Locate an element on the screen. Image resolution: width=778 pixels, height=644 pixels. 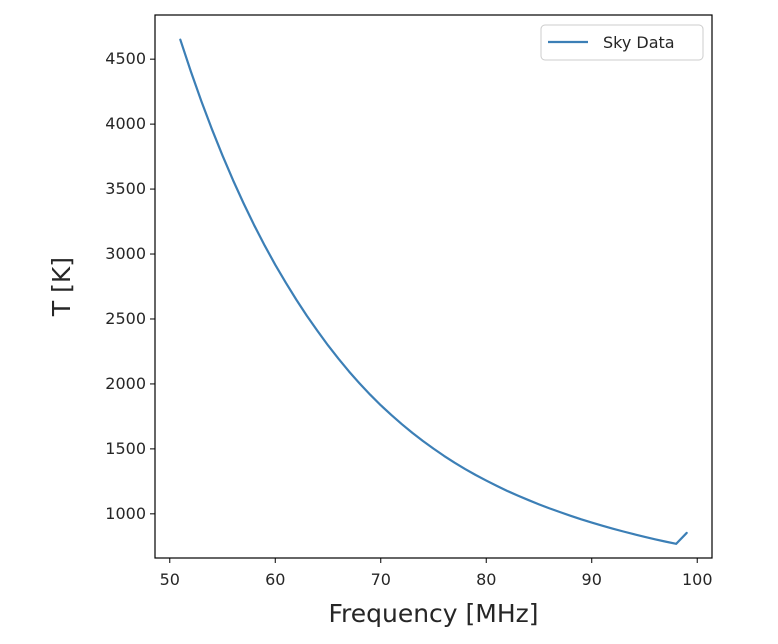
x-tick-label-80: 80 is located at coordinates (486, 579).